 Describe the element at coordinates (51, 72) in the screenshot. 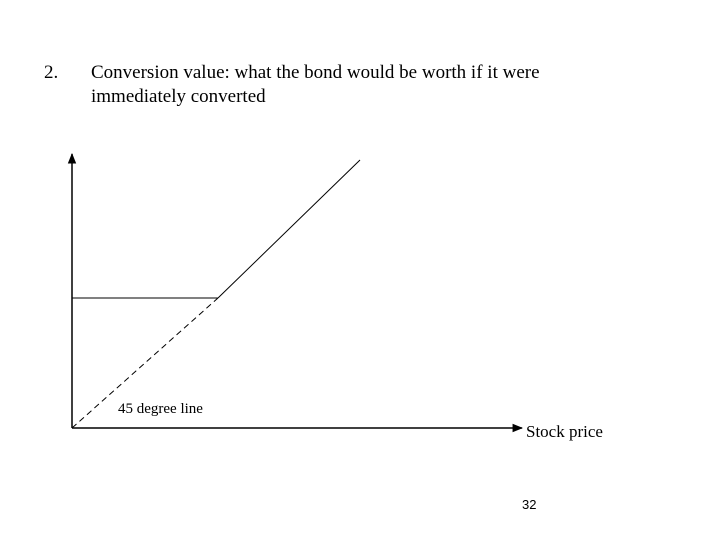

I see `item-number: 2.` at that location.